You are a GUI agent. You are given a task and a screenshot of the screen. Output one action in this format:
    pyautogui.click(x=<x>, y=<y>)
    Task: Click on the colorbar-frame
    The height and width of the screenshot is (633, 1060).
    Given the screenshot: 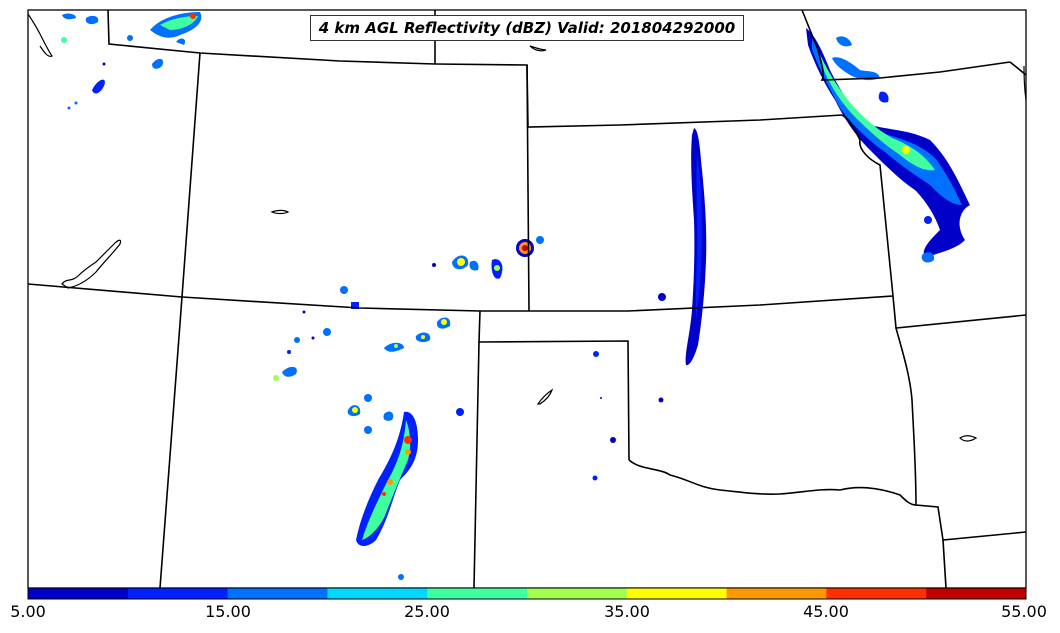 What is the action you would take?
    pyautogui.click(x=527, y=593)
    